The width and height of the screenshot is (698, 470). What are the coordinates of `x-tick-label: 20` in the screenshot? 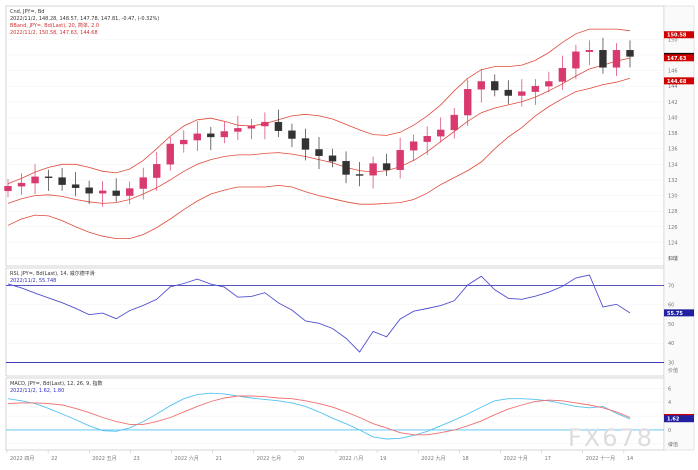 It's located at (301, 459).